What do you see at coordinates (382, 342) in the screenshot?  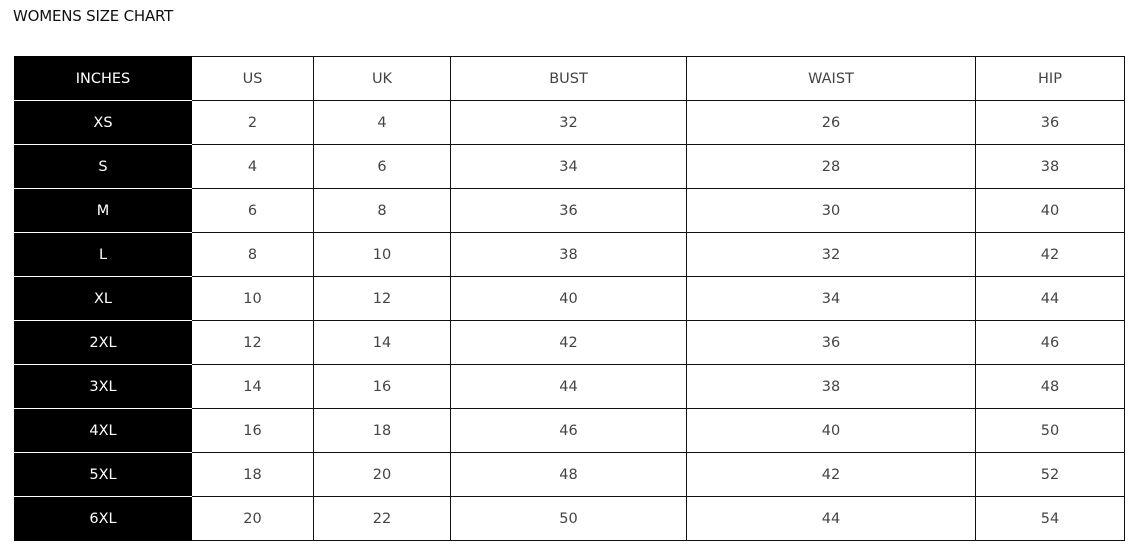 I see `cell-uk: 14` at bounding box center [382, 342].